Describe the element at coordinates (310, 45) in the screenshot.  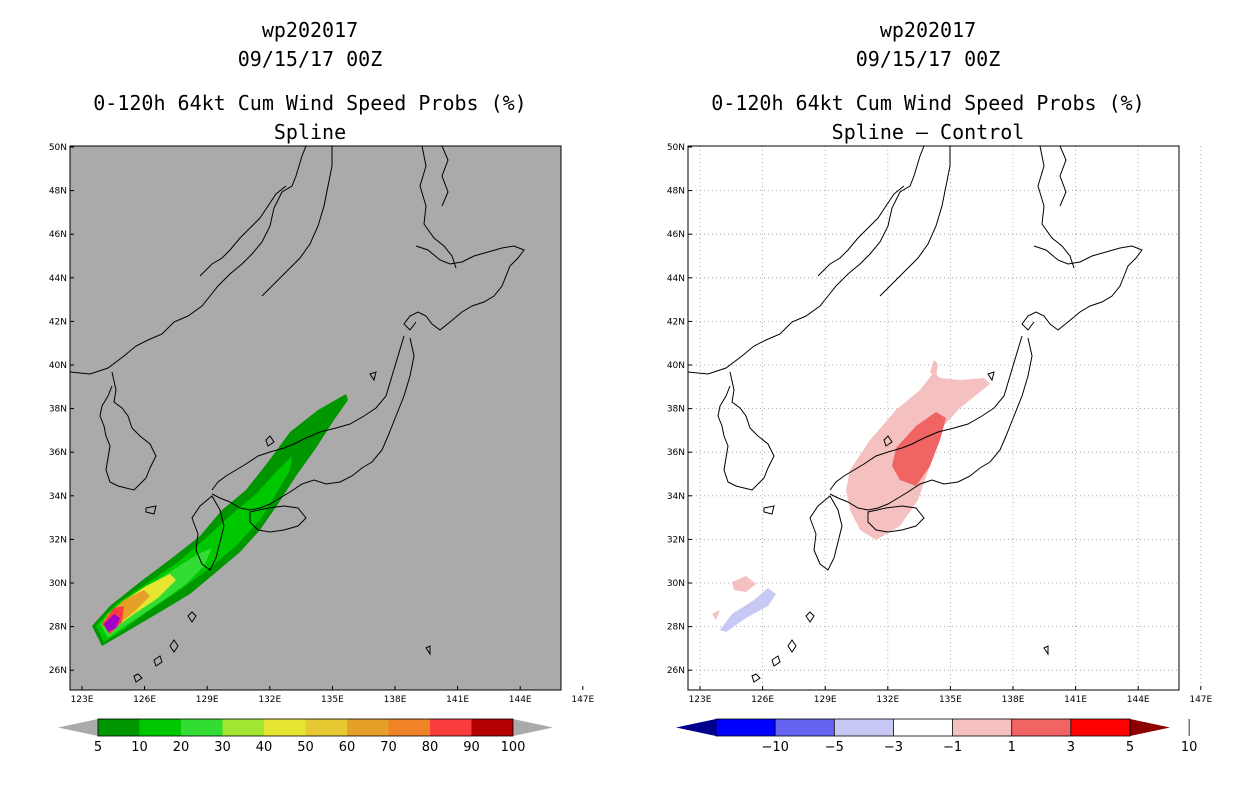
I see `left-title: wp202017 09/15/17 00Z` at that location.